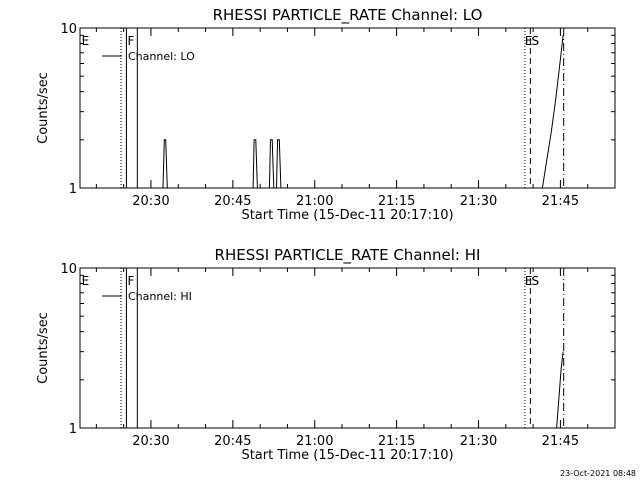 The height and width of the screenshot is (480, 640). What do you see at coordinates (348, 15) in the screenshot?
I see `chart-title: RHESSI PARTICLE_RATE Channel: LO` at bounding box center [348, 15].